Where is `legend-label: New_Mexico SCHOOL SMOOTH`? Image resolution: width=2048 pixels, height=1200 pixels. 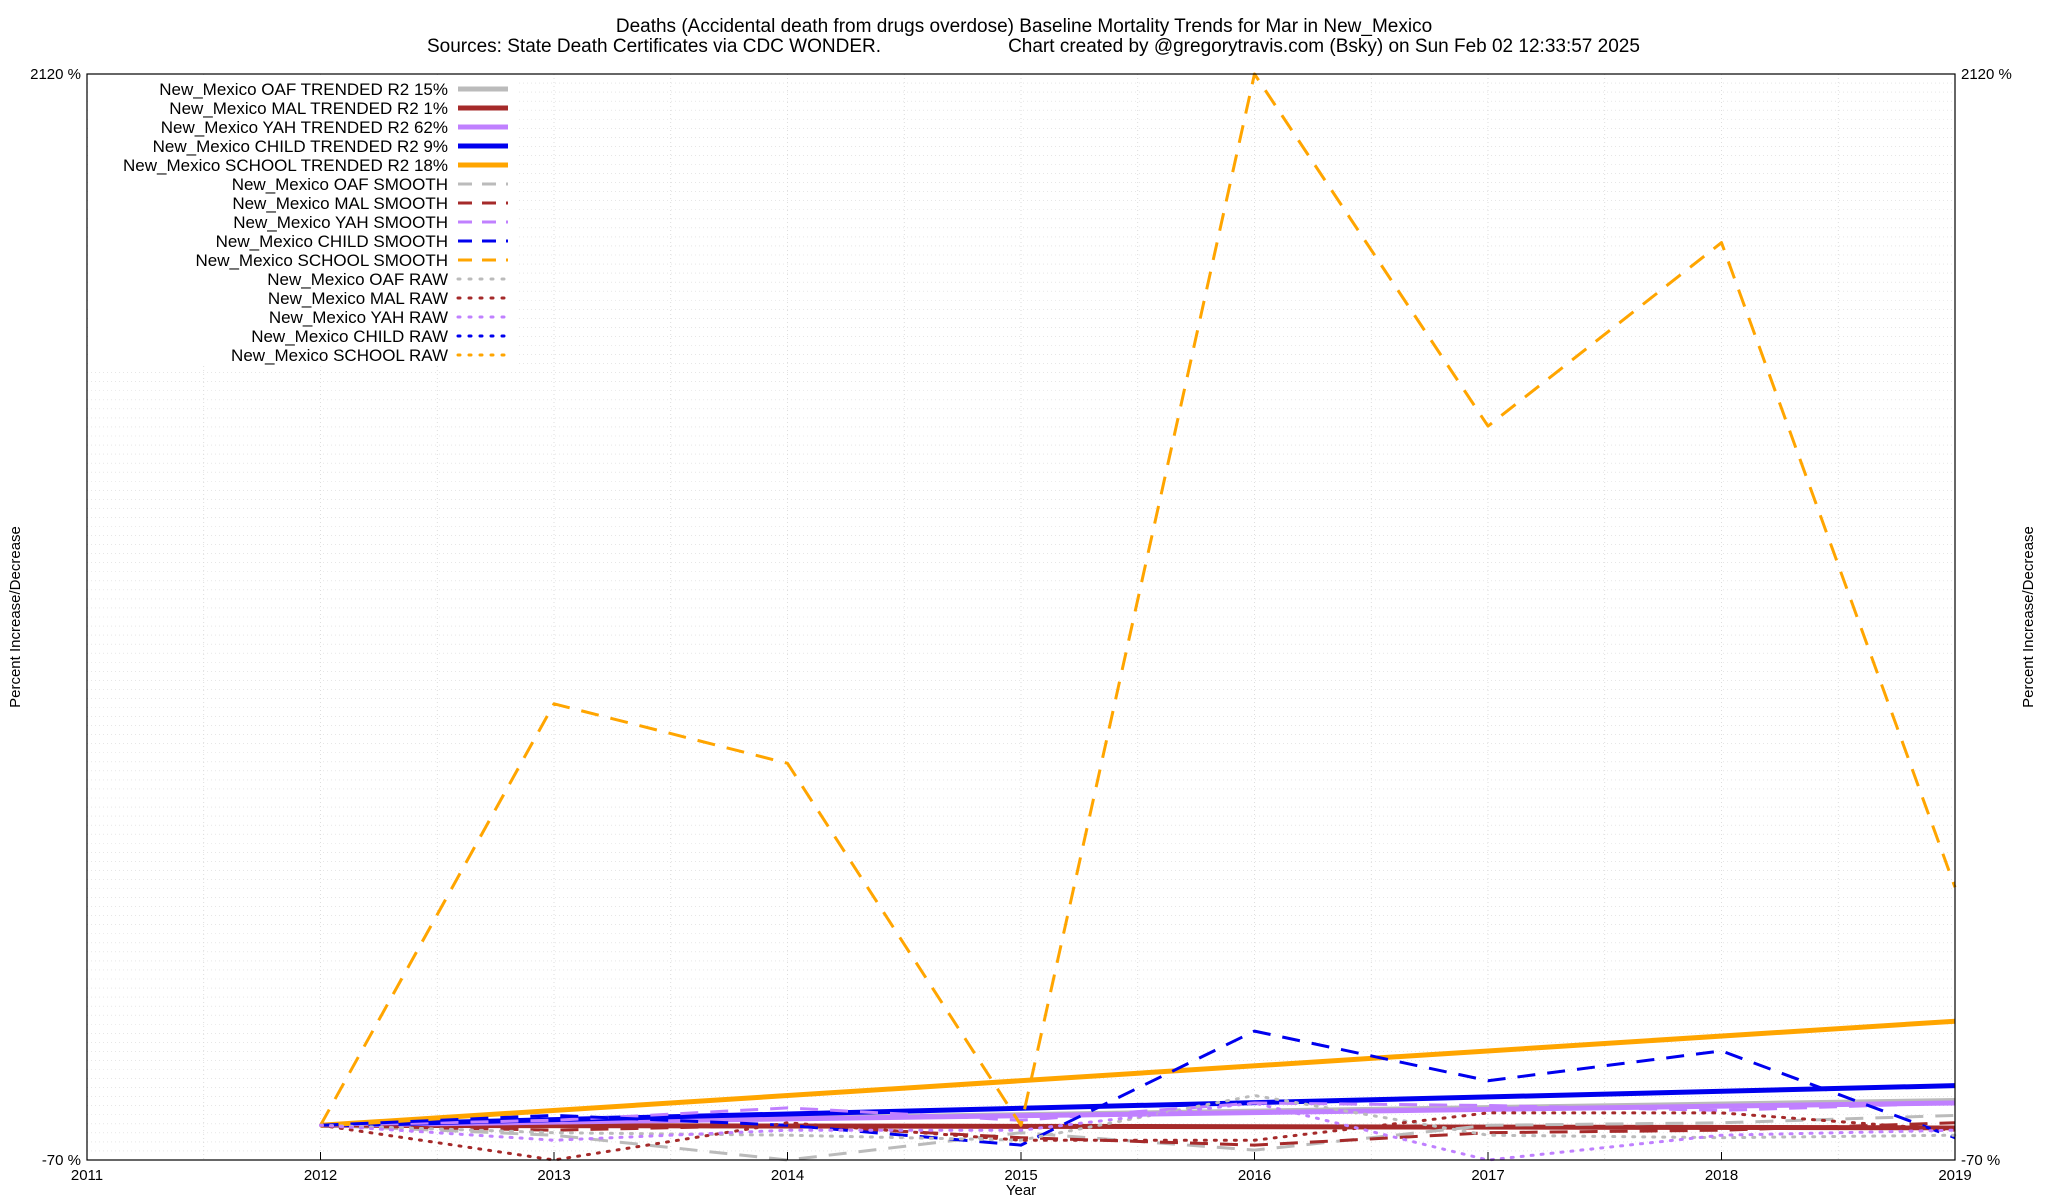
legend-label: New_Mexico SCHOOL SMOOTH is located at coordinates (321, 260).